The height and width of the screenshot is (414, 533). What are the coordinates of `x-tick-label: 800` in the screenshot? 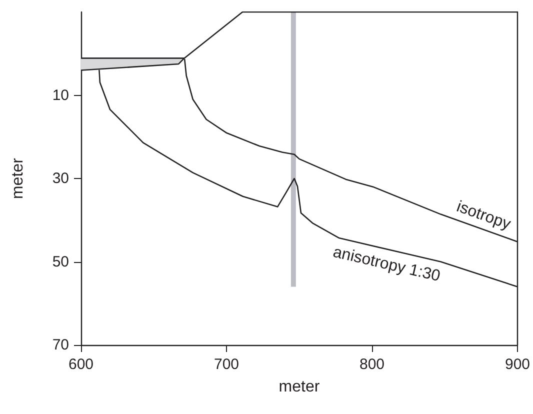 It's located at (372, 364).